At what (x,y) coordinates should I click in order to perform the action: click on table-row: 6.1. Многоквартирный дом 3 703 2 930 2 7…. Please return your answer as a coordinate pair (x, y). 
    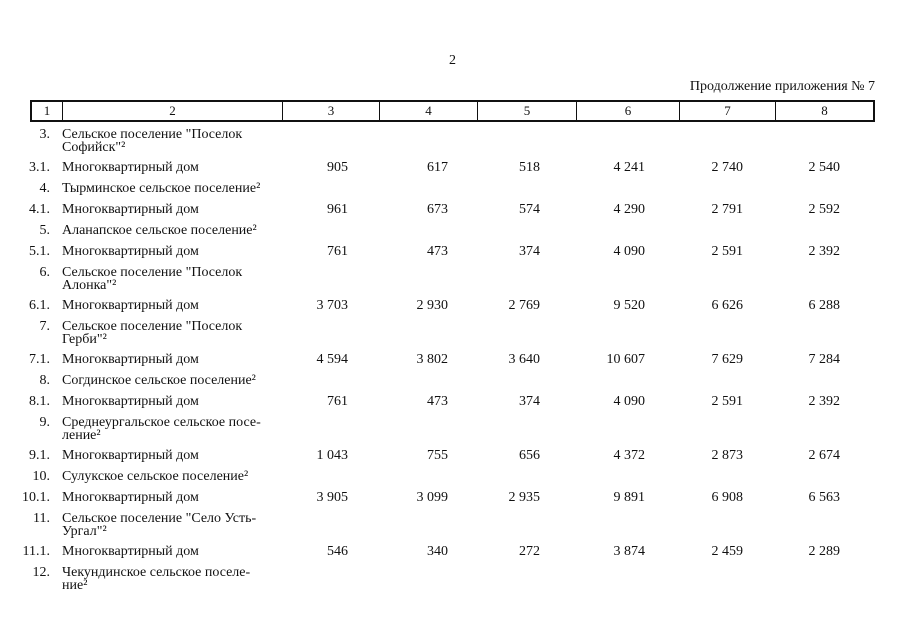
    Looking at the image, I should click on (452, 305).